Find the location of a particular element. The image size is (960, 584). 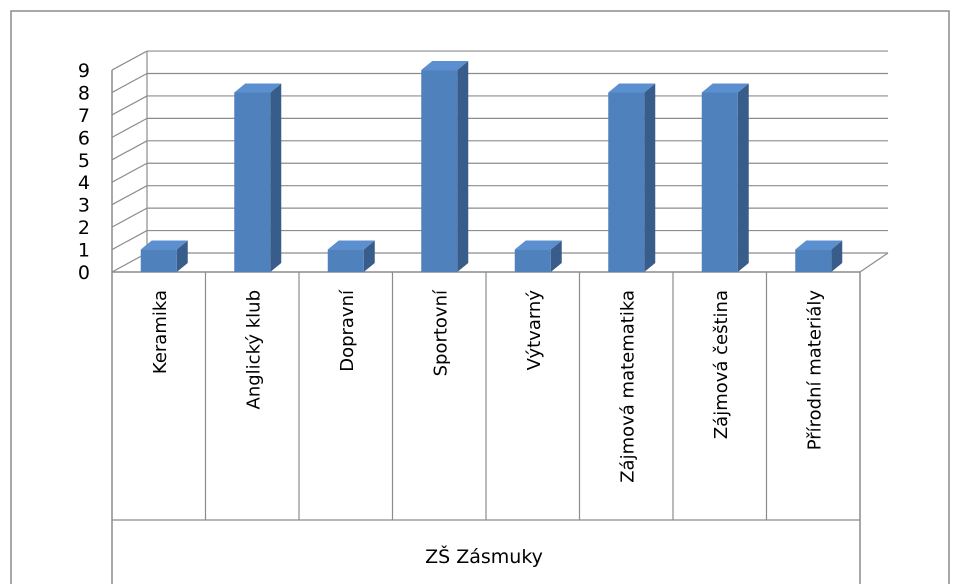

y-tick-label: 3 is located at coordinates (84, 206).